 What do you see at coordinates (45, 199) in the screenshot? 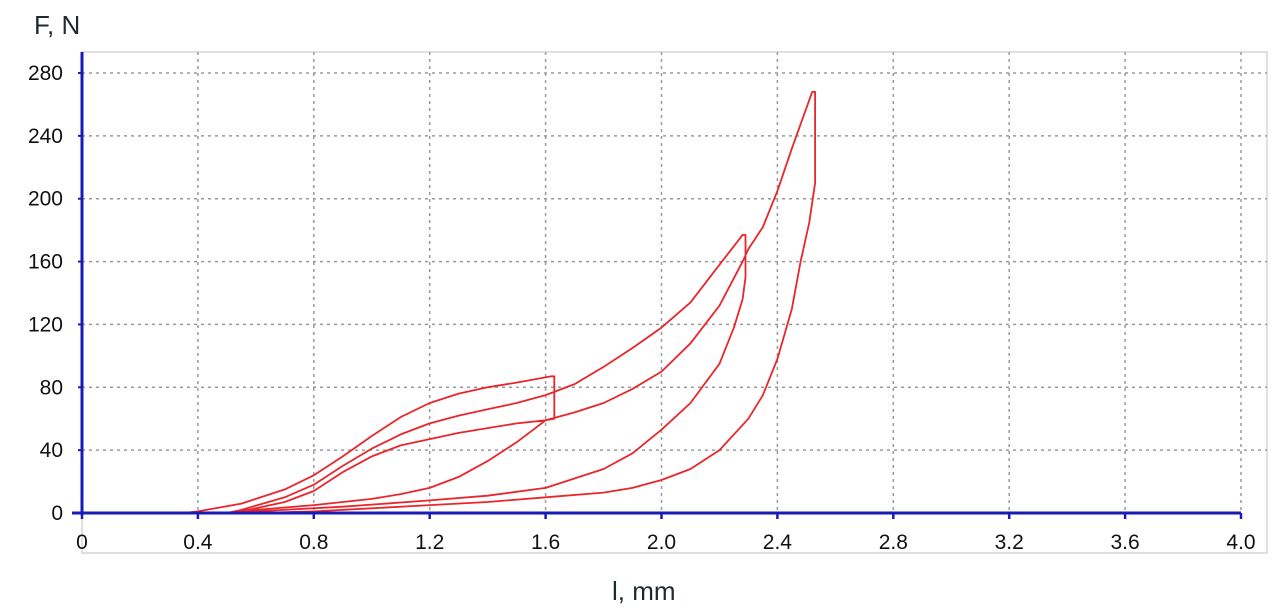
I see `y-tick-label: 200` at bounding box center [45, 199].